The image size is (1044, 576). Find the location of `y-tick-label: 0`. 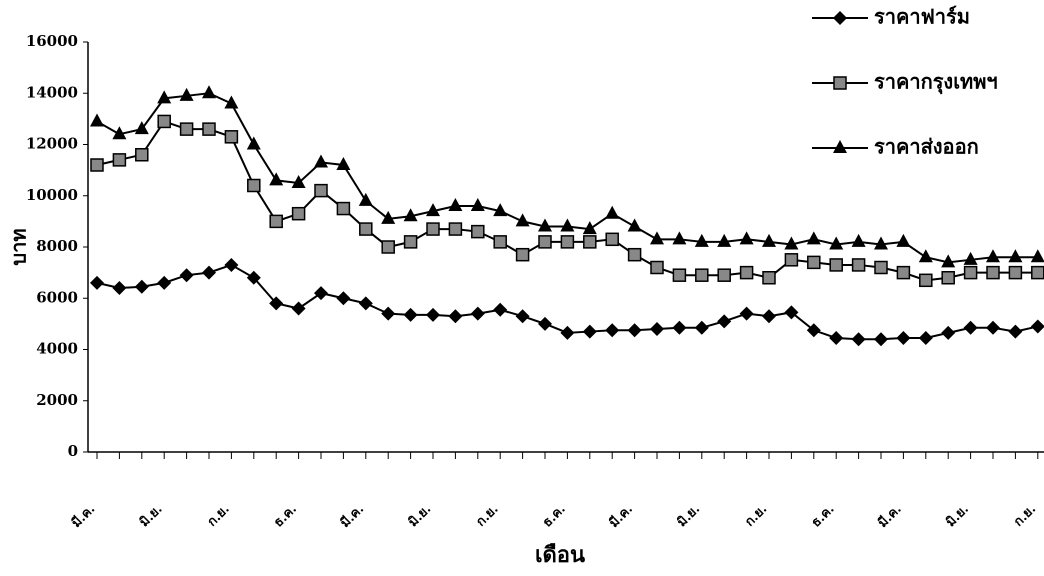

y-tick-label: 0 is located at coordinates (73, 451).